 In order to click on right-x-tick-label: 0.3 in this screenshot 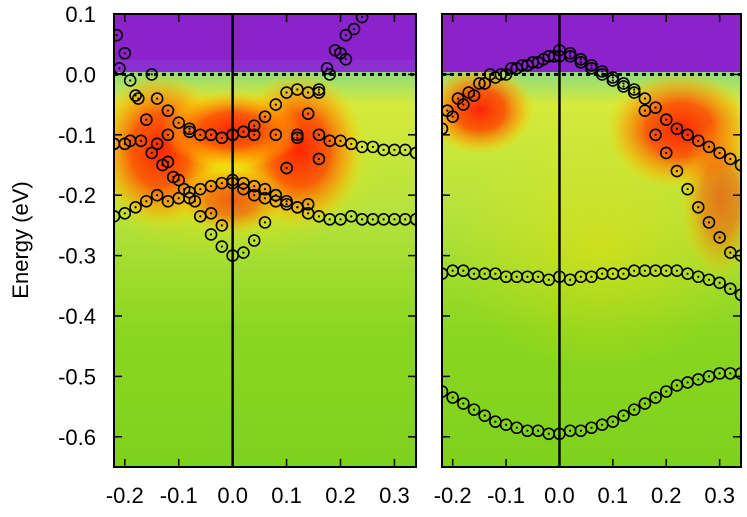, I will do `click(719, 495)`.